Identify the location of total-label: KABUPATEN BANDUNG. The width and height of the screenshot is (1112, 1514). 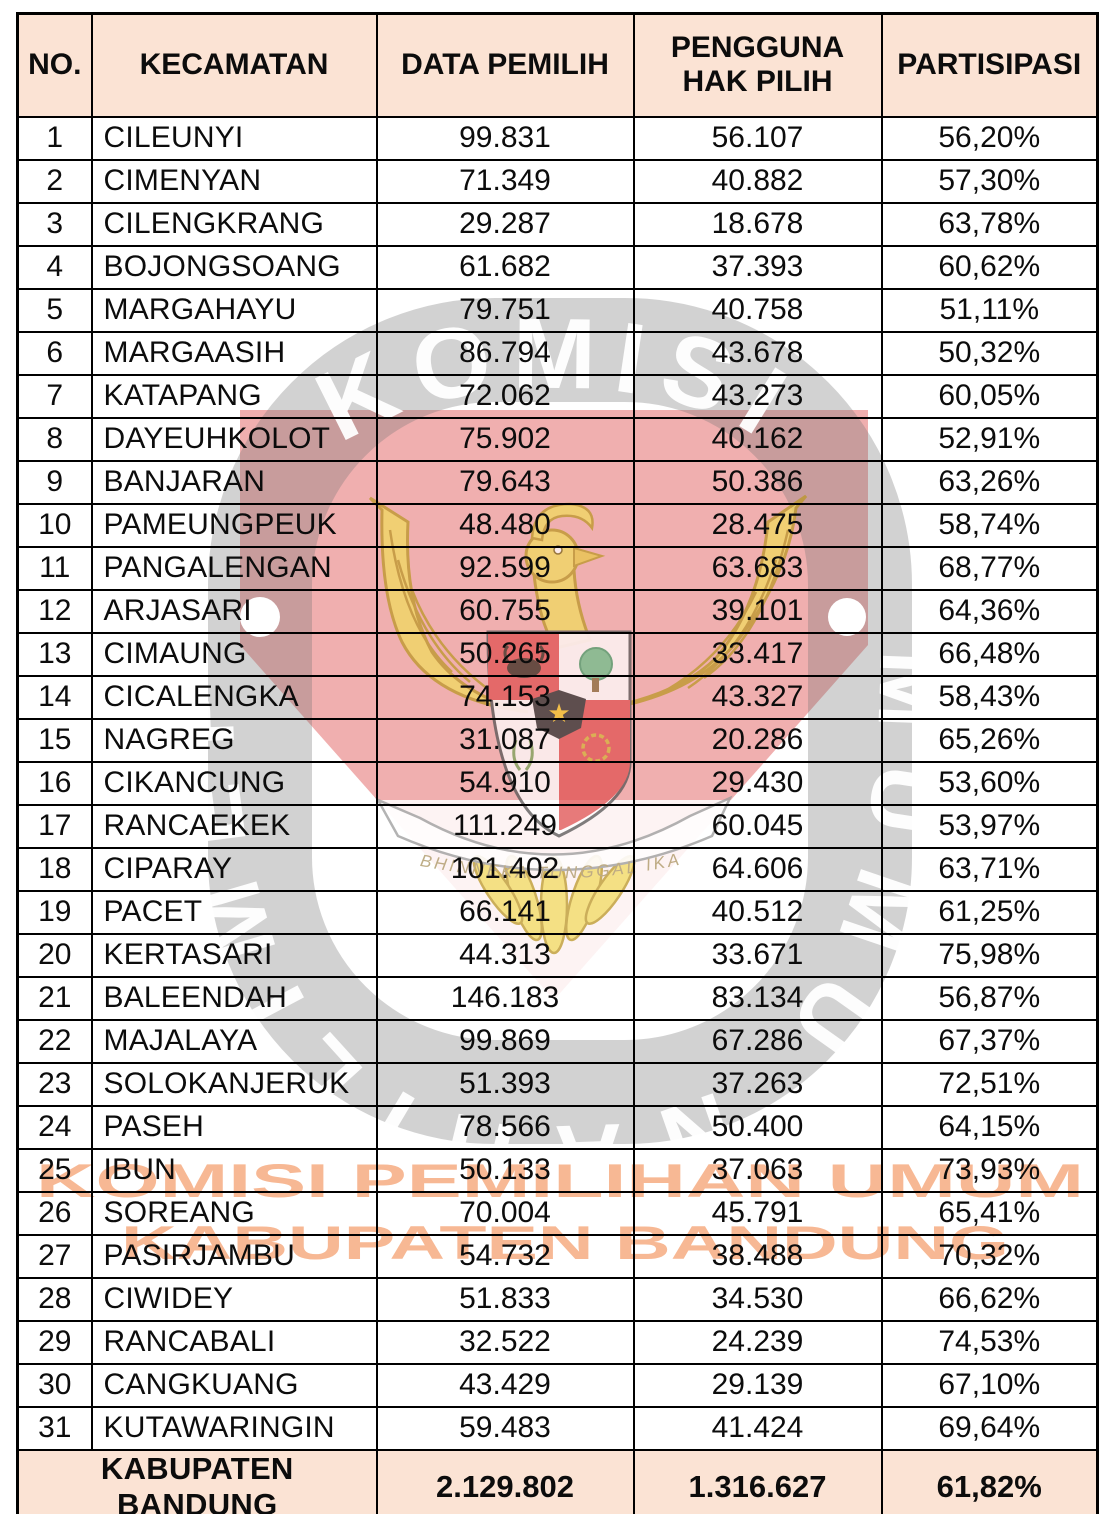
(197, 1481).